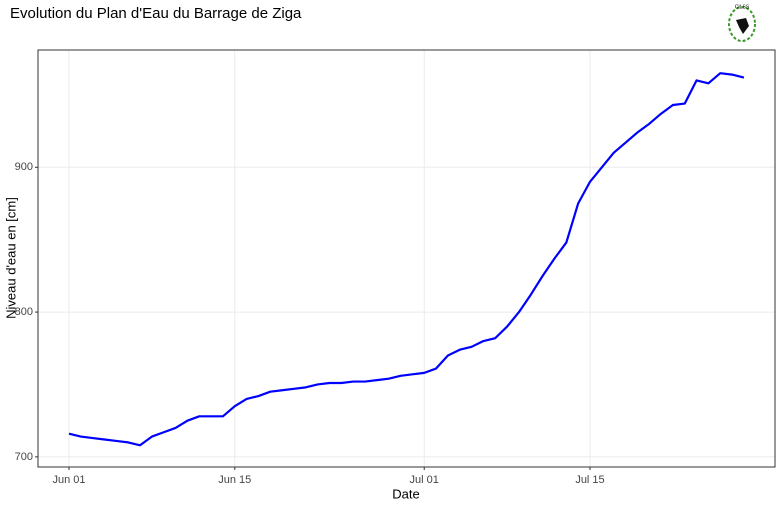 This screenshot has height=510, width=780. I want to click on y-tick-label: 900, so click(24, 167).